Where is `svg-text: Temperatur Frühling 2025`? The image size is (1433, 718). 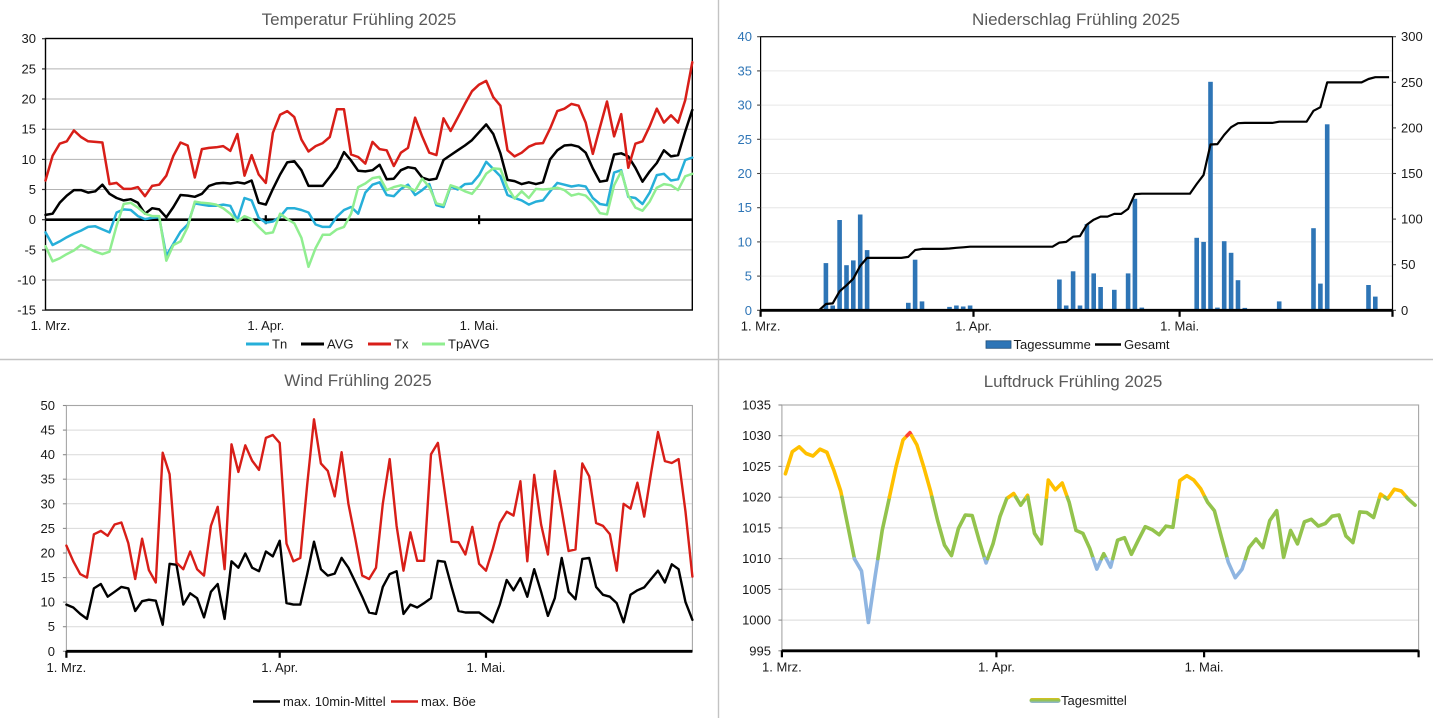
svg-text: Temperatur Frühling 2025 is located at coordinates (359, 19).